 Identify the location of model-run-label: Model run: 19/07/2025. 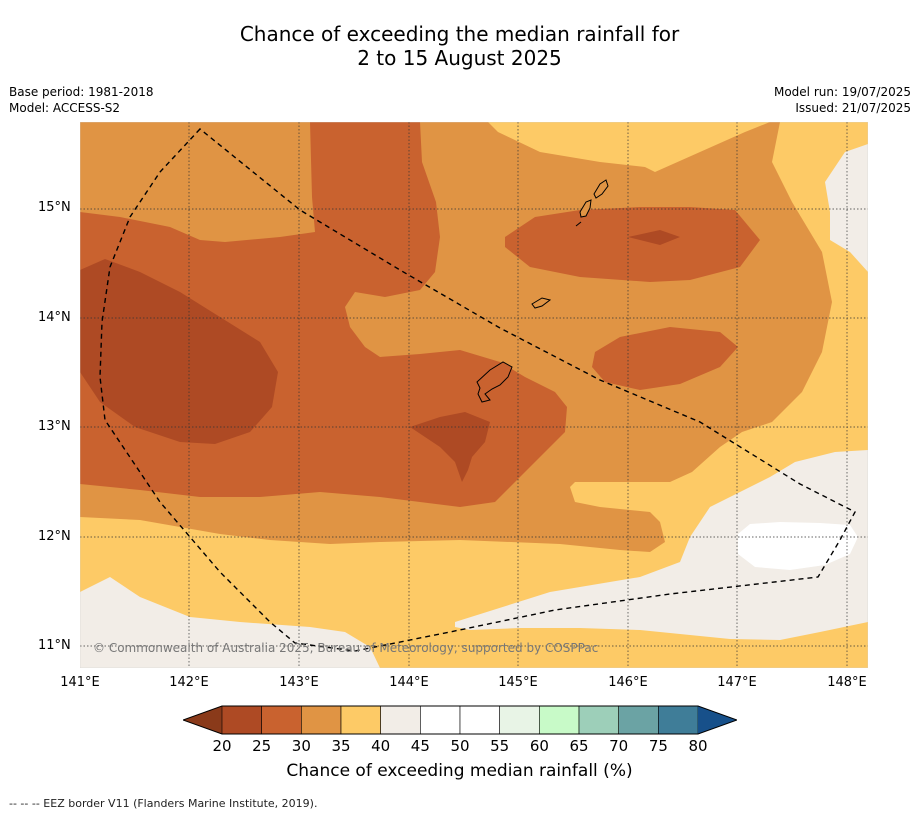
(842, 92).